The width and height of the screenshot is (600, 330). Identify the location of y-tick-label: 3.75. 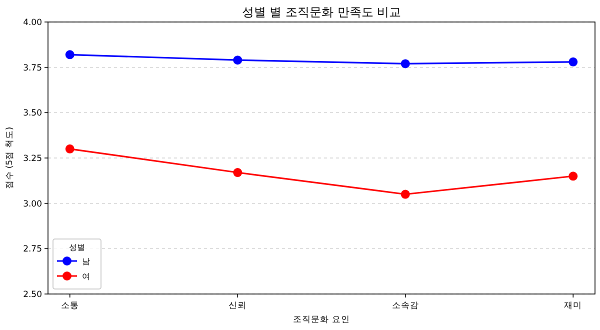
(32, 68).